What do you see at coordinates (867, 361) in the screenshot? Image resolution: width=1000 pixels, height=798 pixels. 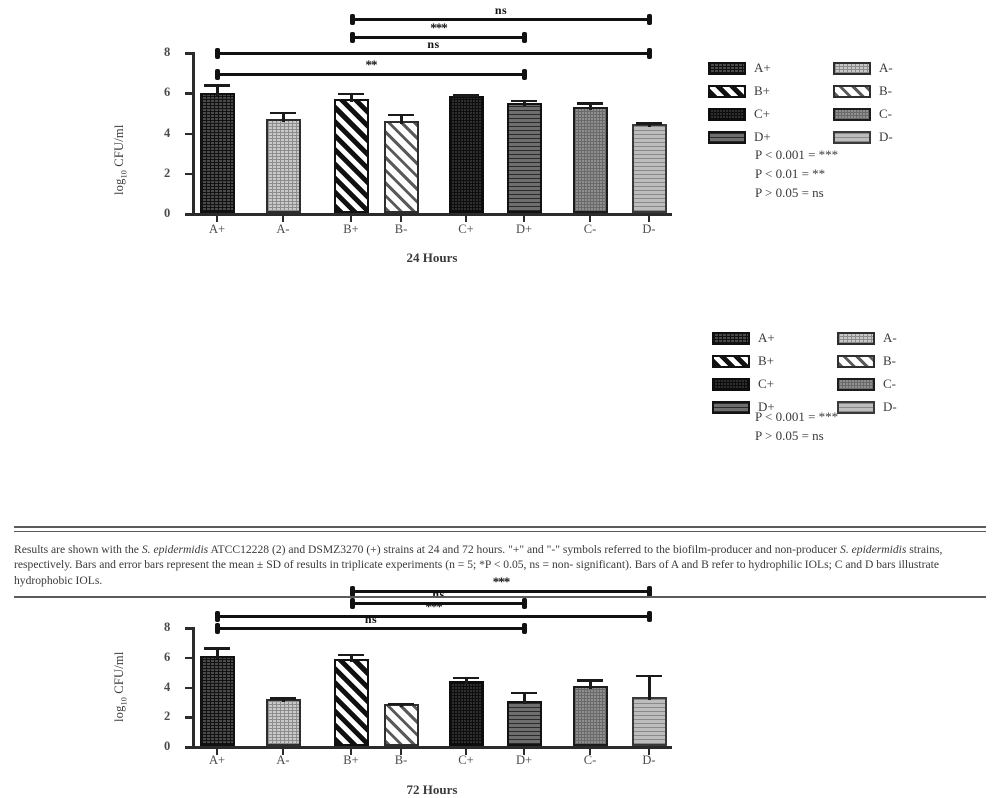 I see `legend-item-Bminus: B-` at bounding box center [867, 361].